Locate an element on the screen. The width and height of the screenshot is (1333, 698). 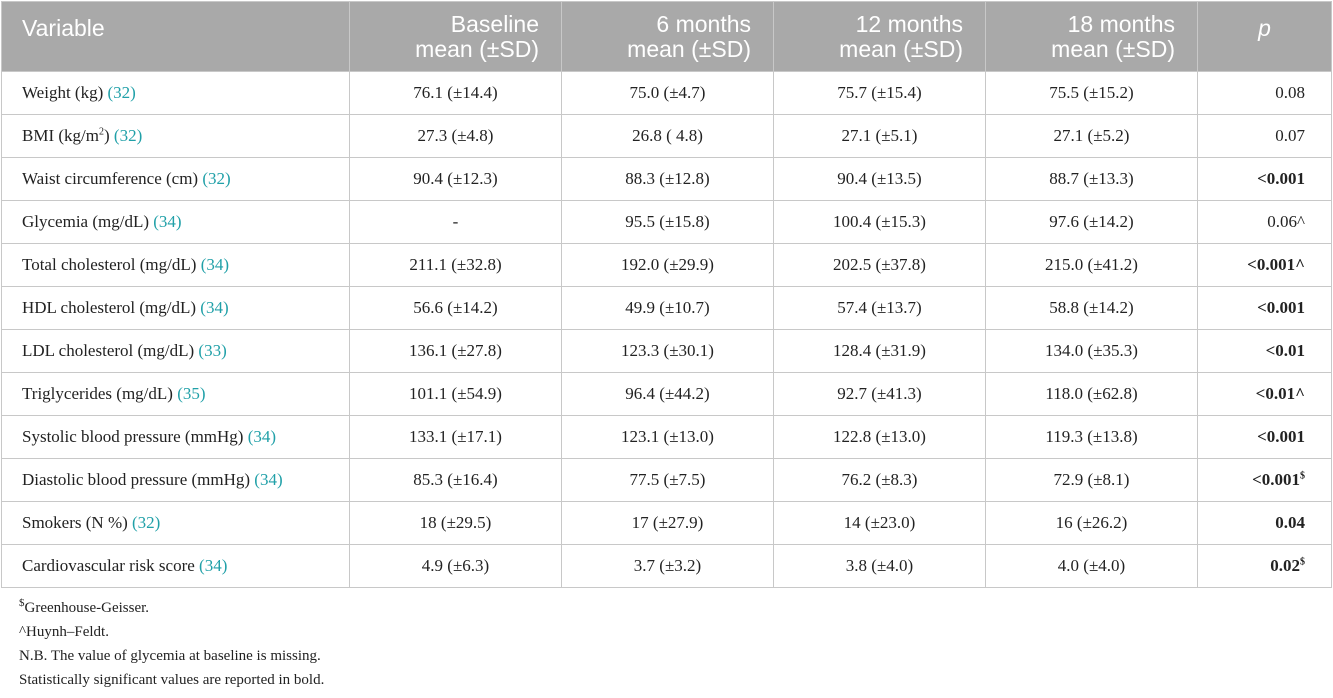
cell-m6: 77.5 (±7.5) is located at coordinates (667, 480).